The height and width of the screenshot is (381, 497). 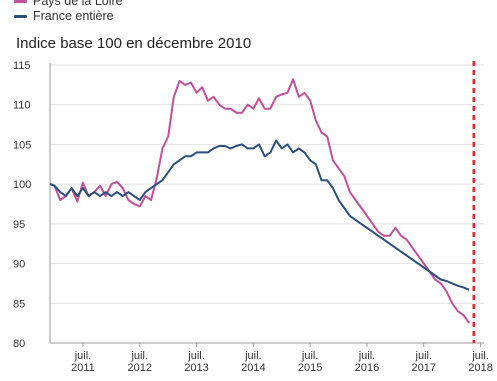 What do you see at coordinates (73, 16) in the screenshot?
I see `legend-label-france-entiere: France entière` at bounding box center [73, 16].